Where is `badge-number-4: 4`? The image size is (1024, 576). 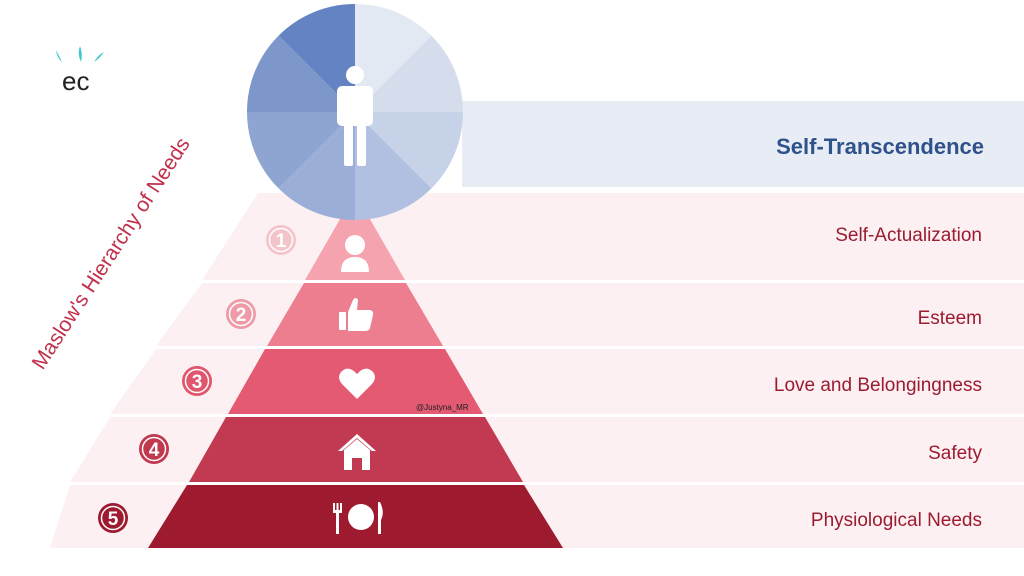 badge-number-4: 4 is located at coordinates (154, 450).